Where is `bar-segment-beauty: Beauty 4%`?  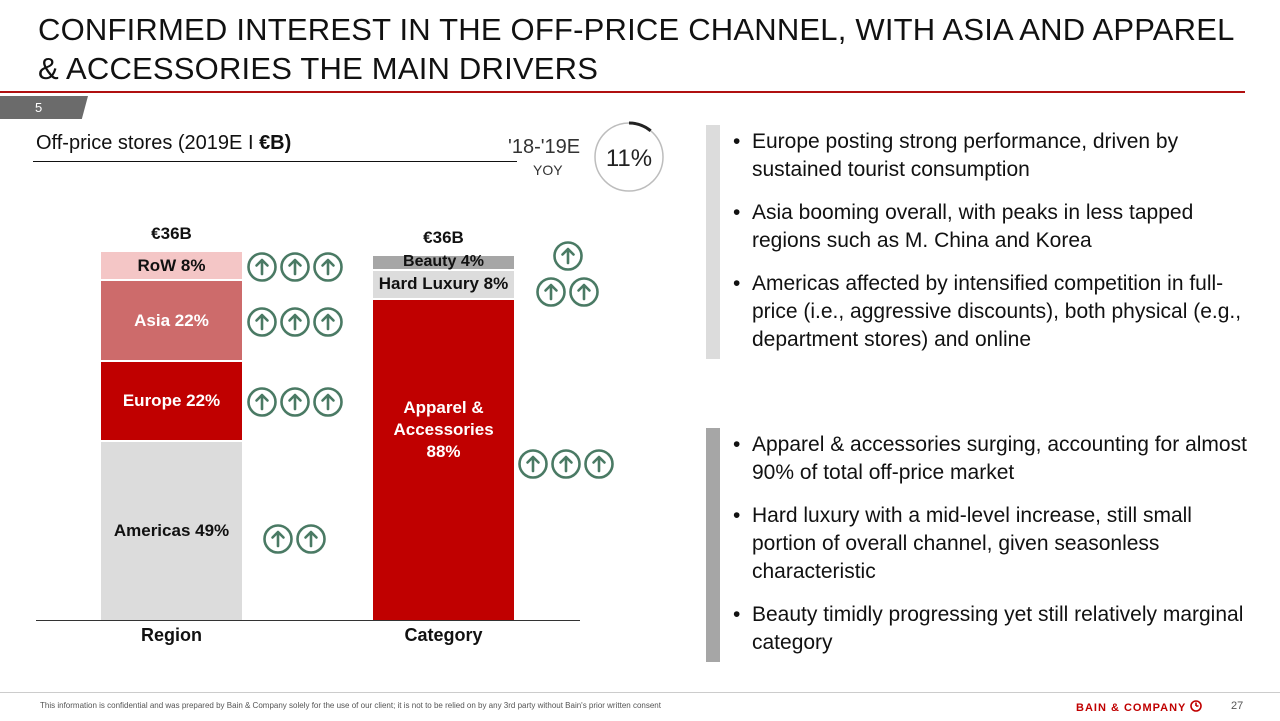 bar-segment-beauty: Beauty 4% is located at coordinates (443, 262).